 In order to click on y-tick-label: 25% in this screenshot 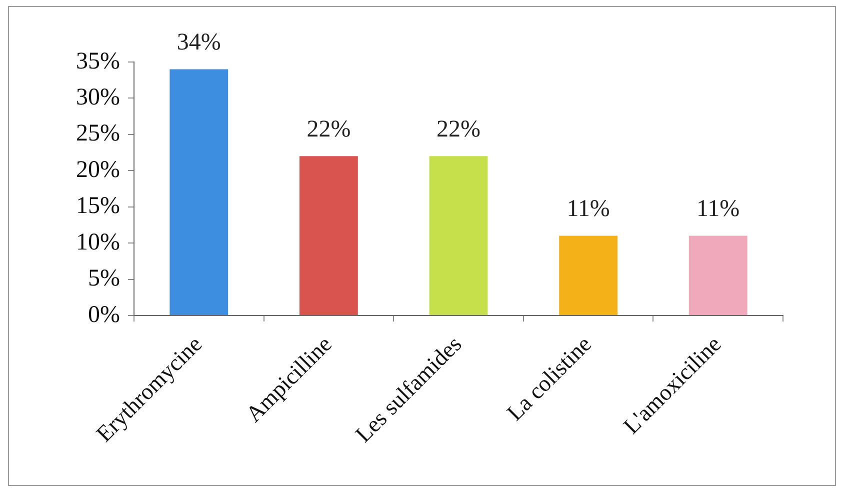, I will do `click(98, 133)`.